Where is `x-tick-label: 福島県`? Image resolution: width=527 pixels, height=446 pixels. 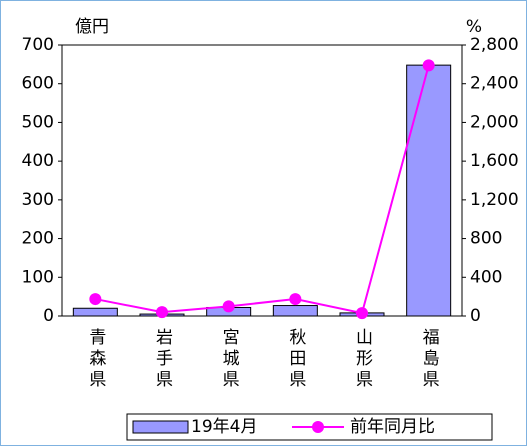 x-tick-label: 福島県 is located at coordinates (429, 359).